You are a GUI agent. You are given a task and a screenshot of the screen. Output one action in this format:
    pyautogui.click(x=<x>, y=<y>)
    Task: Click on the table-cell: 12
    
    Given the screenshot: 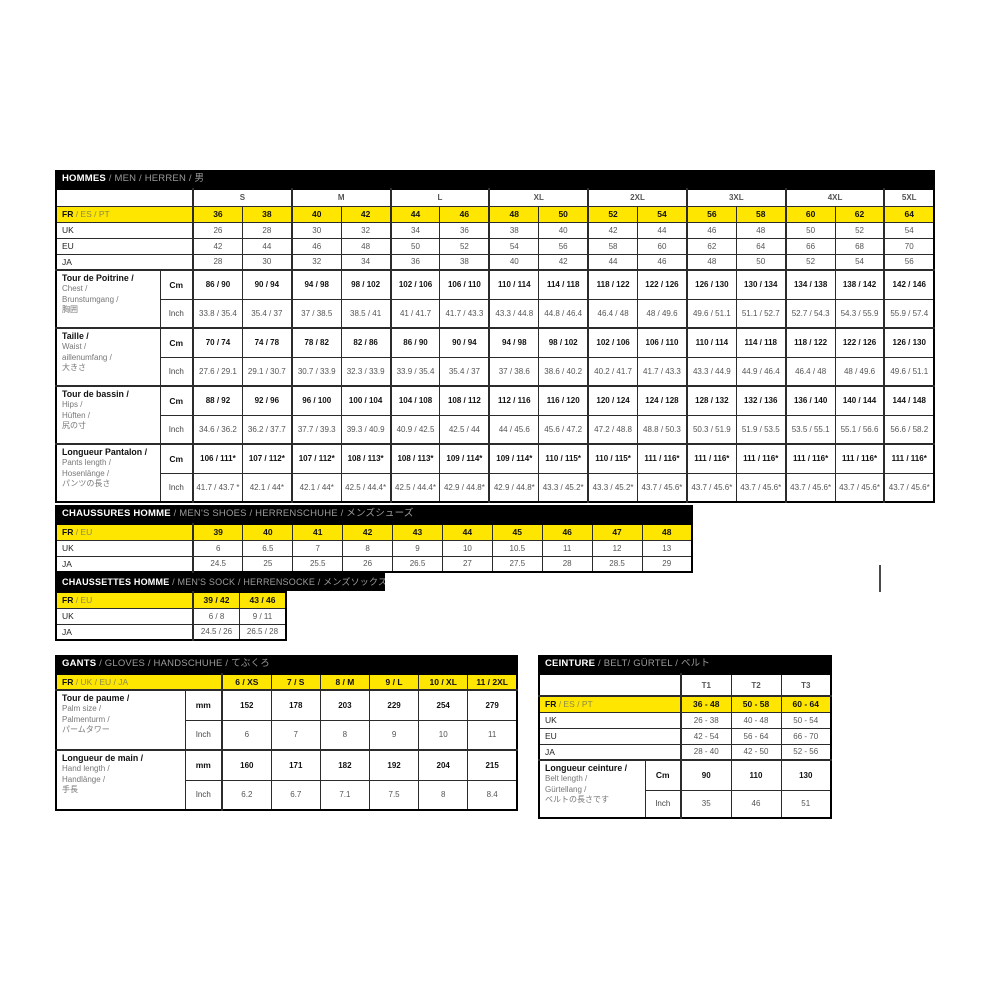 What is the action you would take?
    pyautogui.click(x=617, y=548)
    